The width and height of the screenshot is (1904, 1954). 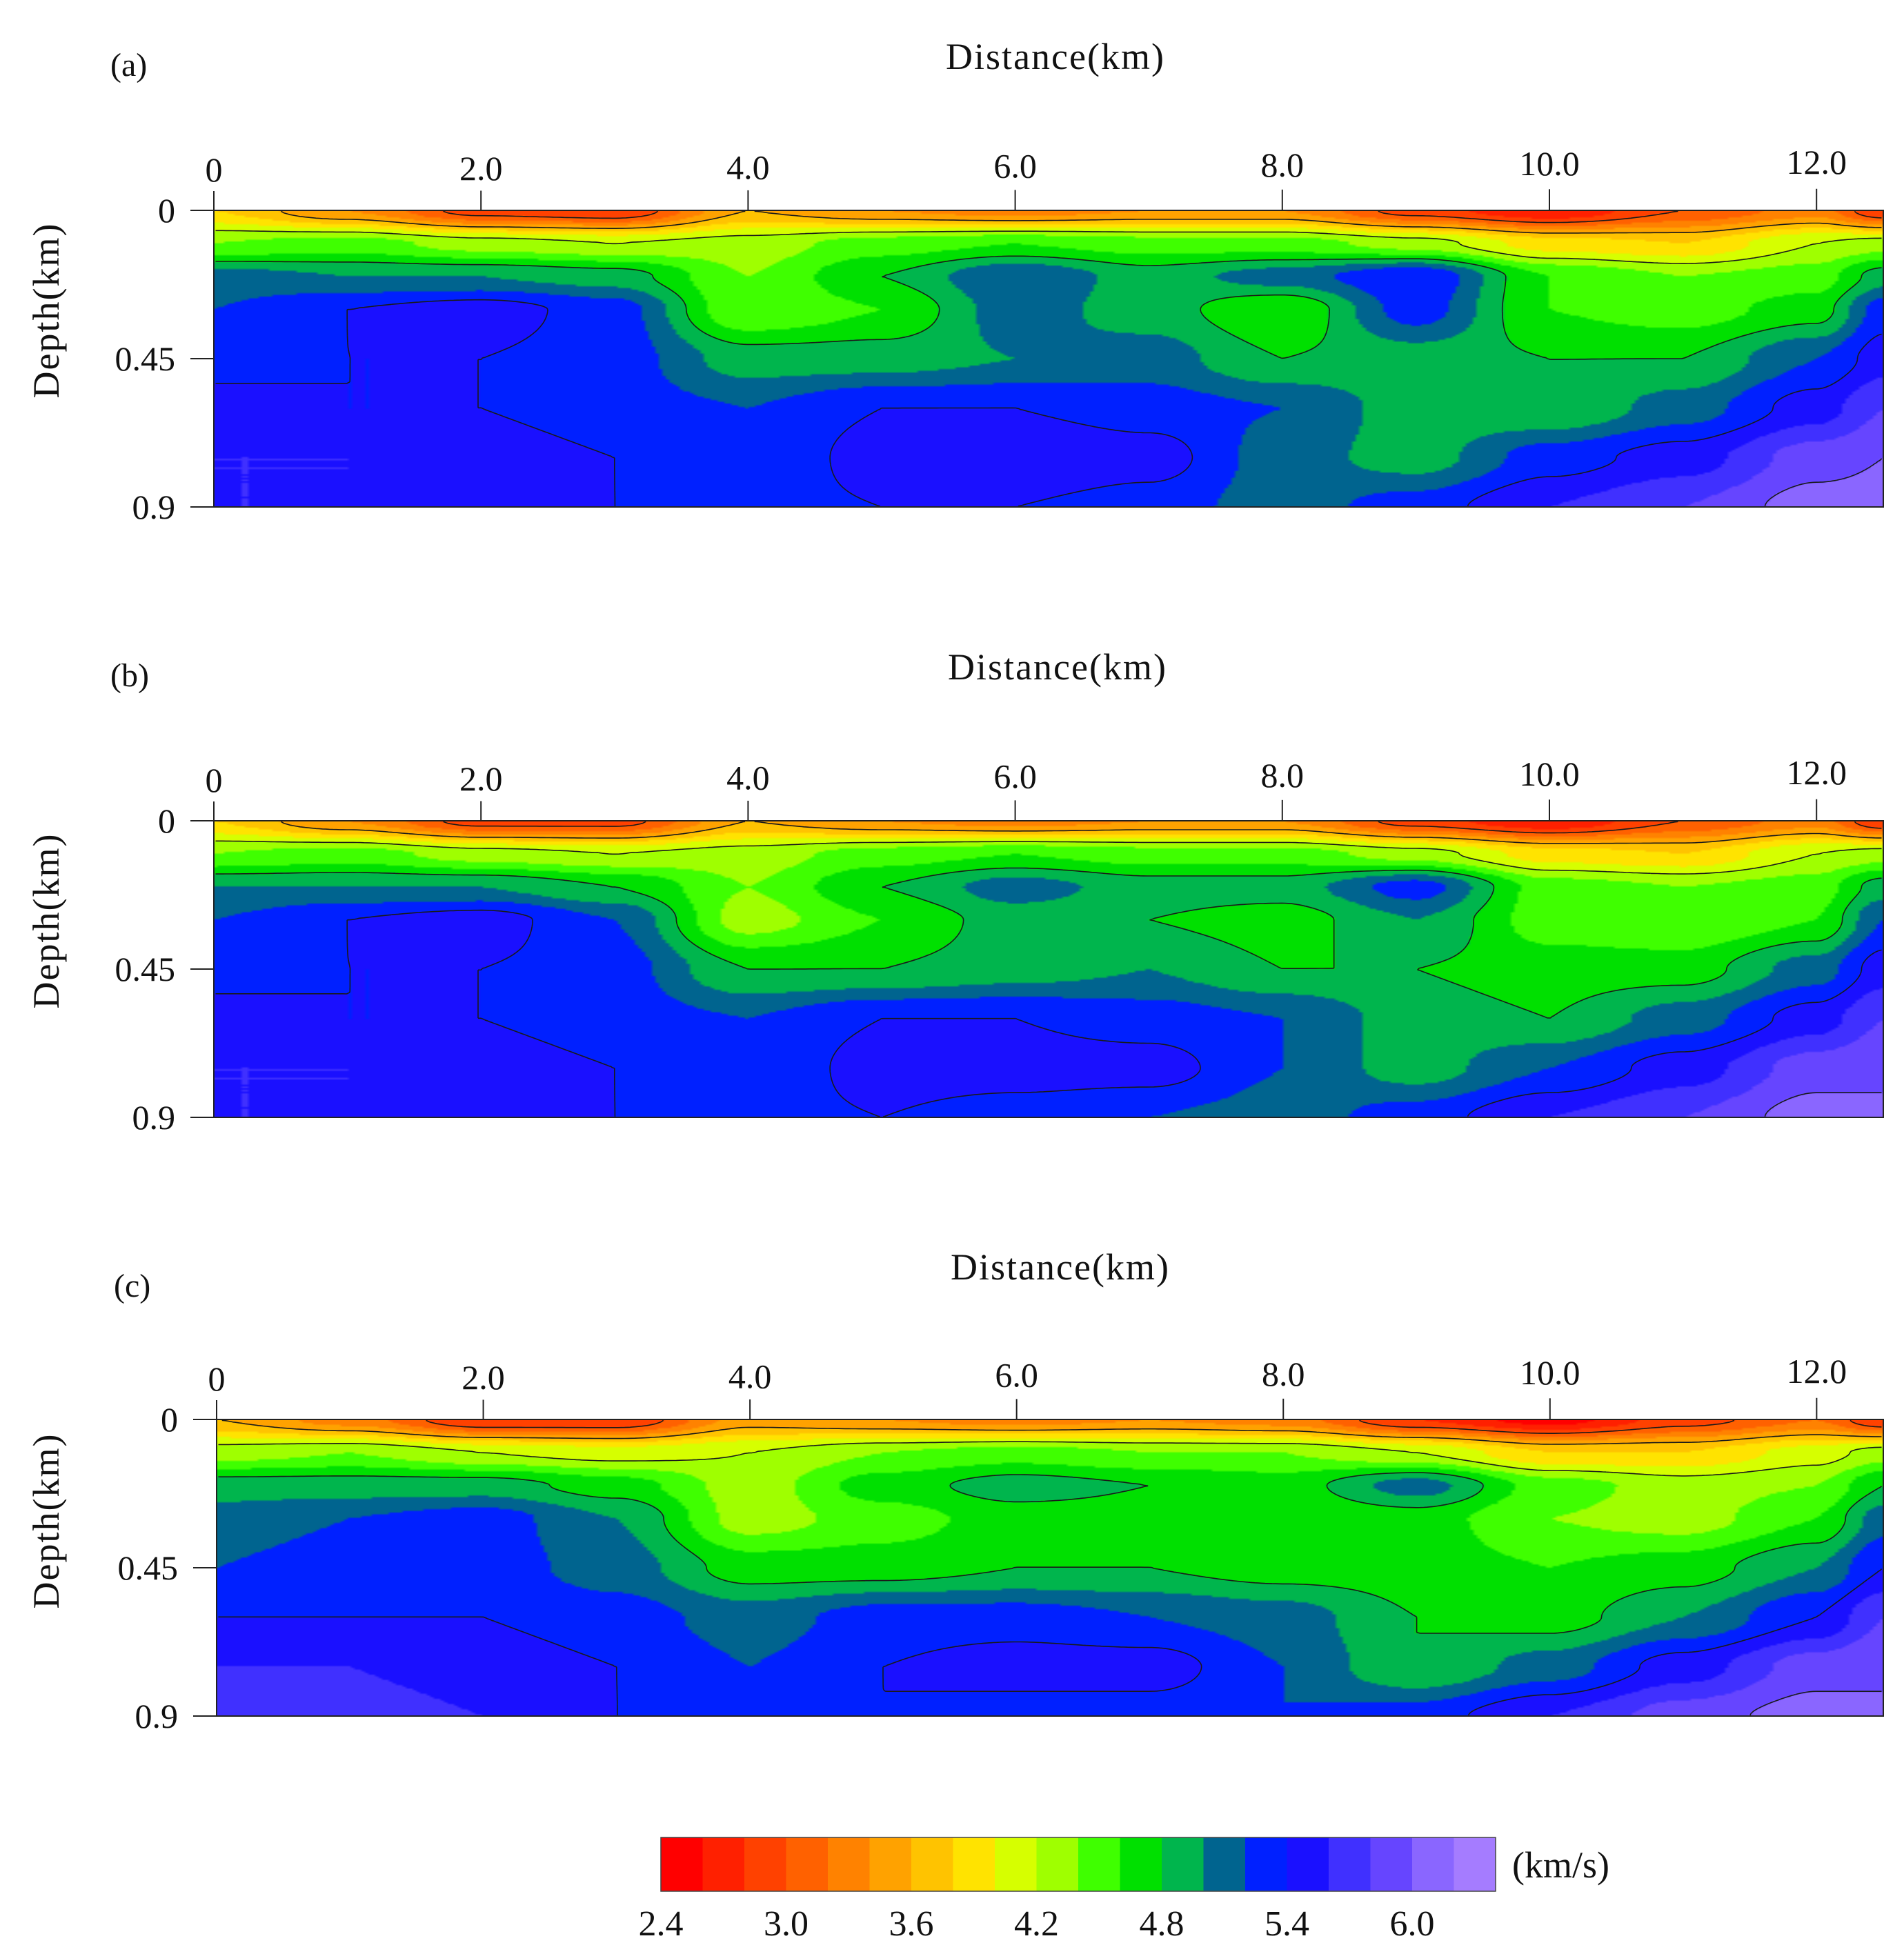 I want to click on colorbar: 2.4 3.0 3.6 4.2 4.8 5.4 6.0 (km/s), so click(x=1124, y=1890).